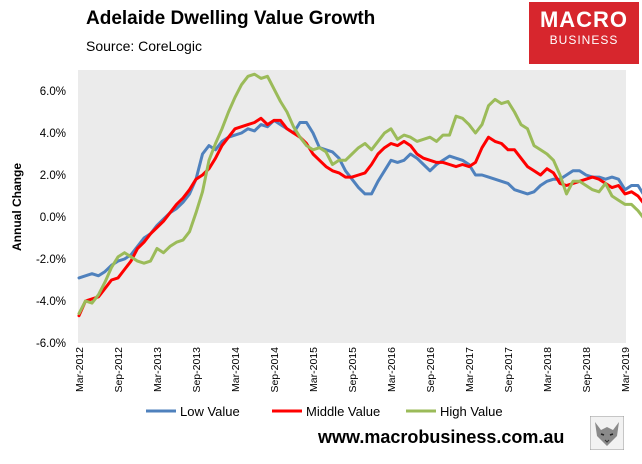  What do you see at coordinates (158, 369) in the screenshot?
I see `x-tick-label: Mar-2013` at bounding box center [158, 369].